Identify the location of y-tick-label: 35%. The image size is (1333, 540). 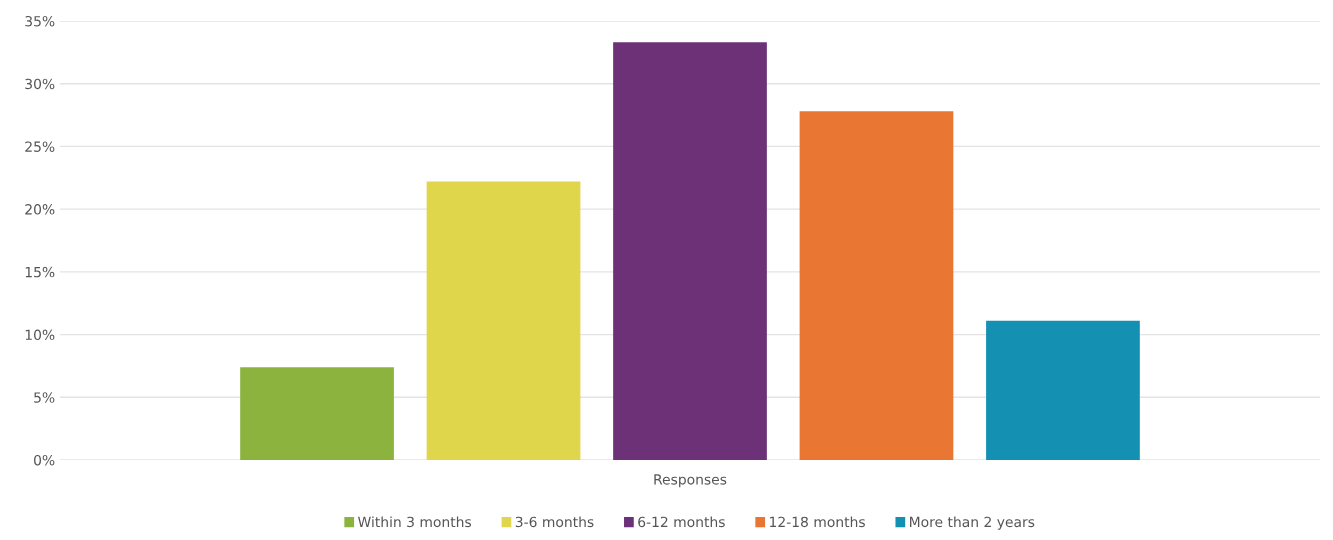
(40, 21).